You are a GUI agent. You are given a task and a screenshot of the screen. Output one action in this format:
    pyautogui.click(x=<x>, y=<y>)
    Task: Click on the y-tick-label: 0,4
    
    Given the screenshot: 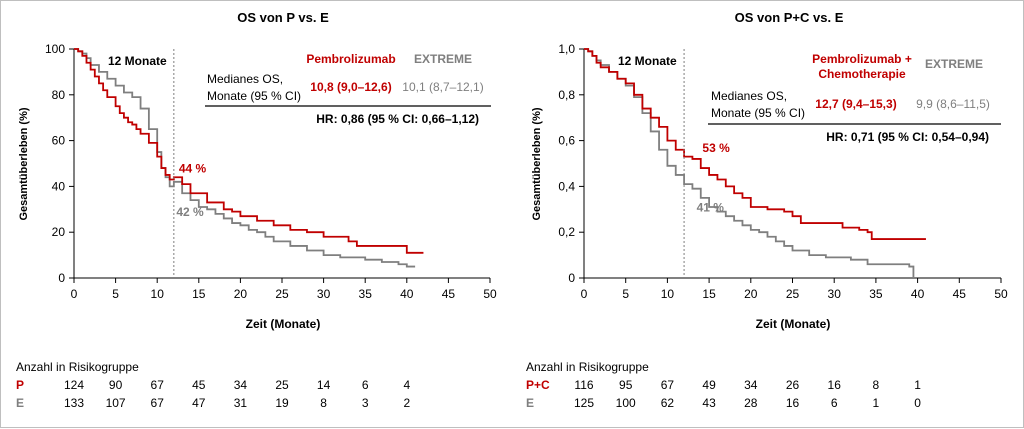 What is the action you would take?
    pyautogui.click(x=566, y=186)
    